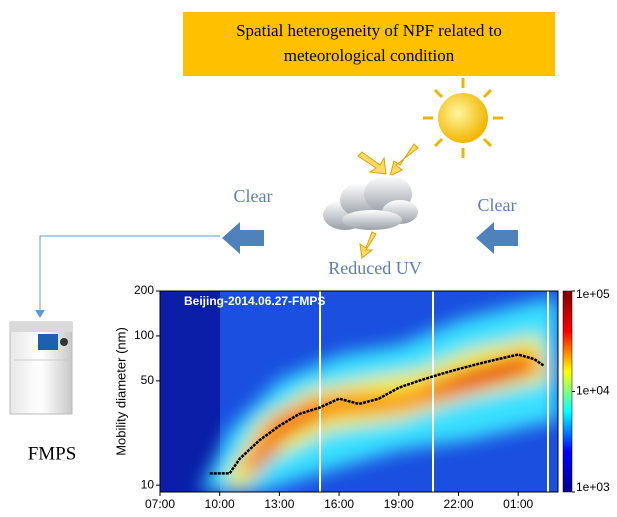 This screenshot has width=617, height=517. What do you see at coordinates (120, 391) in the screenshot?
I see `y-axis-label: Mobility diameter (nm)` at bounding box center [120, 391].